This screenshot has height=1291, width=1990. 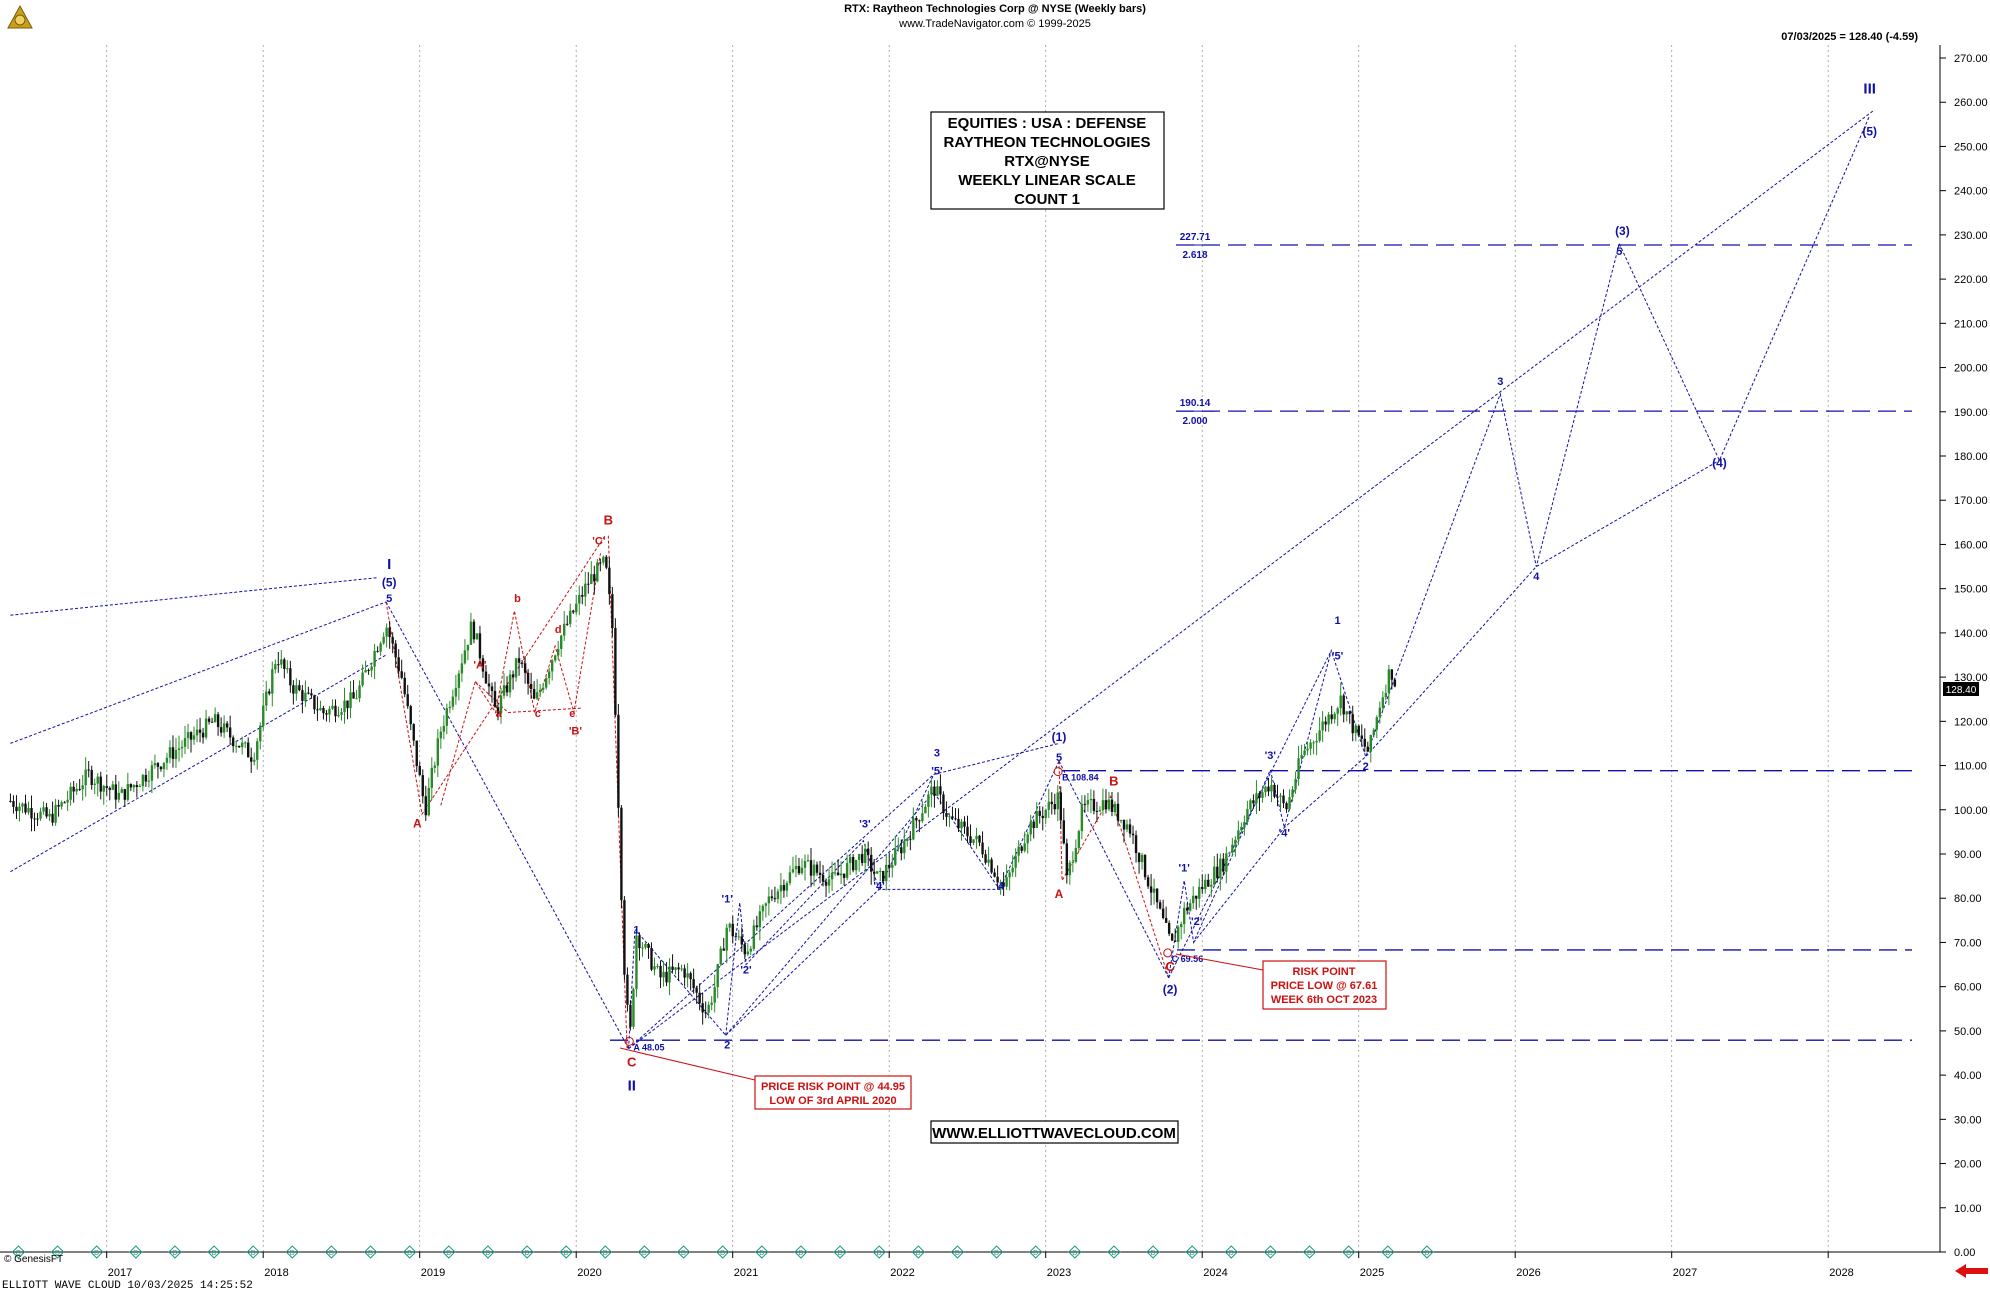 What do you see at coordinates (433, 1273) in the screenshot?
I see `x-tick-label: 2019` at bounding box center [433, 1273].